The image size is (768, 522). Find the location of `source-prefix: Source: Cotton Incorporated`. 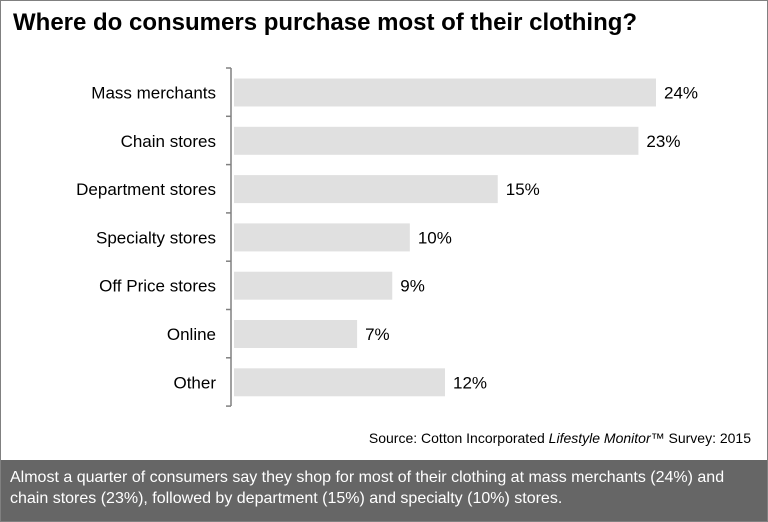

source-prefix: Source: Cotton Incorporated is located at coordinates (458, 438).